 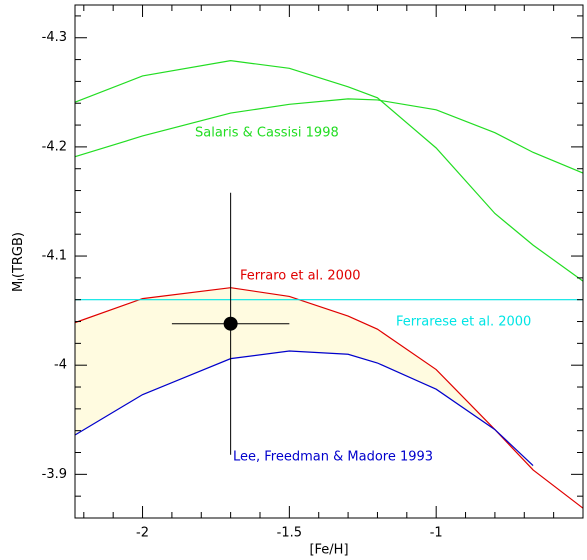 I want to click on series-line, so click(x=329, y=136).